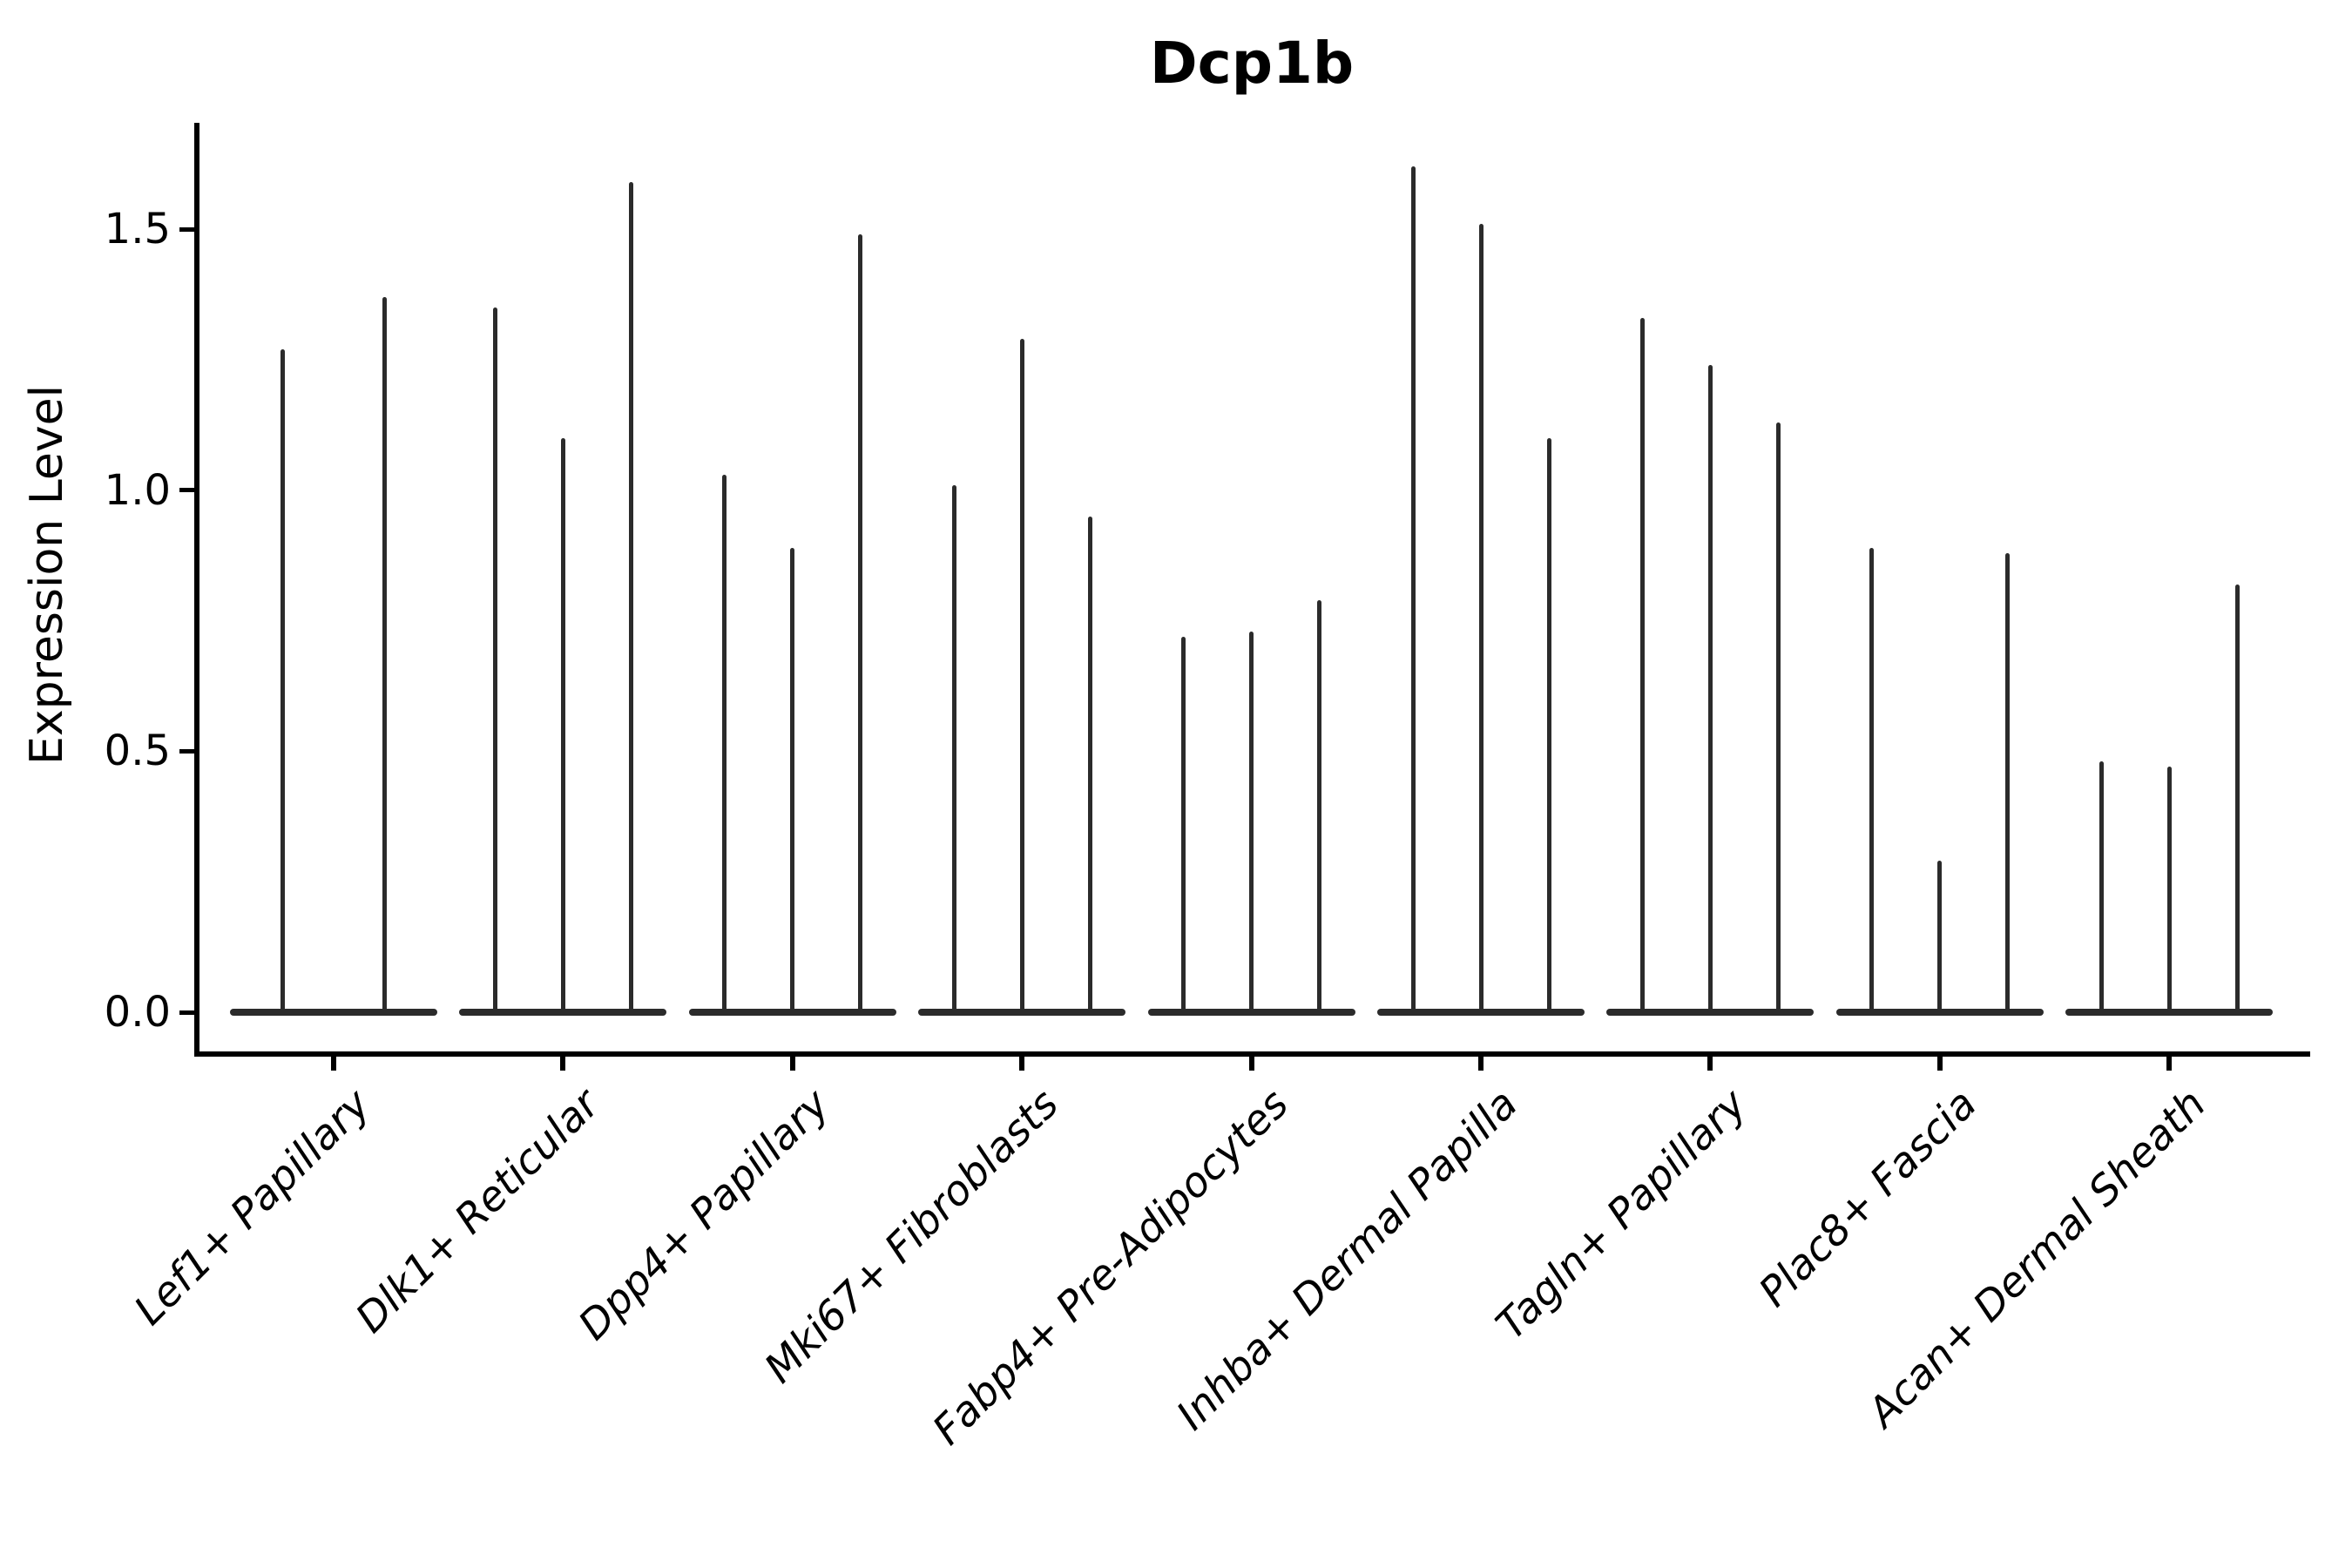 The height and width of the screenshot is (1568, 2352). Describe the element at coordinates (1347, 1260) in the screenshot. I see `x-tick-label: Inhba+ Dermal Papilla` at that location.